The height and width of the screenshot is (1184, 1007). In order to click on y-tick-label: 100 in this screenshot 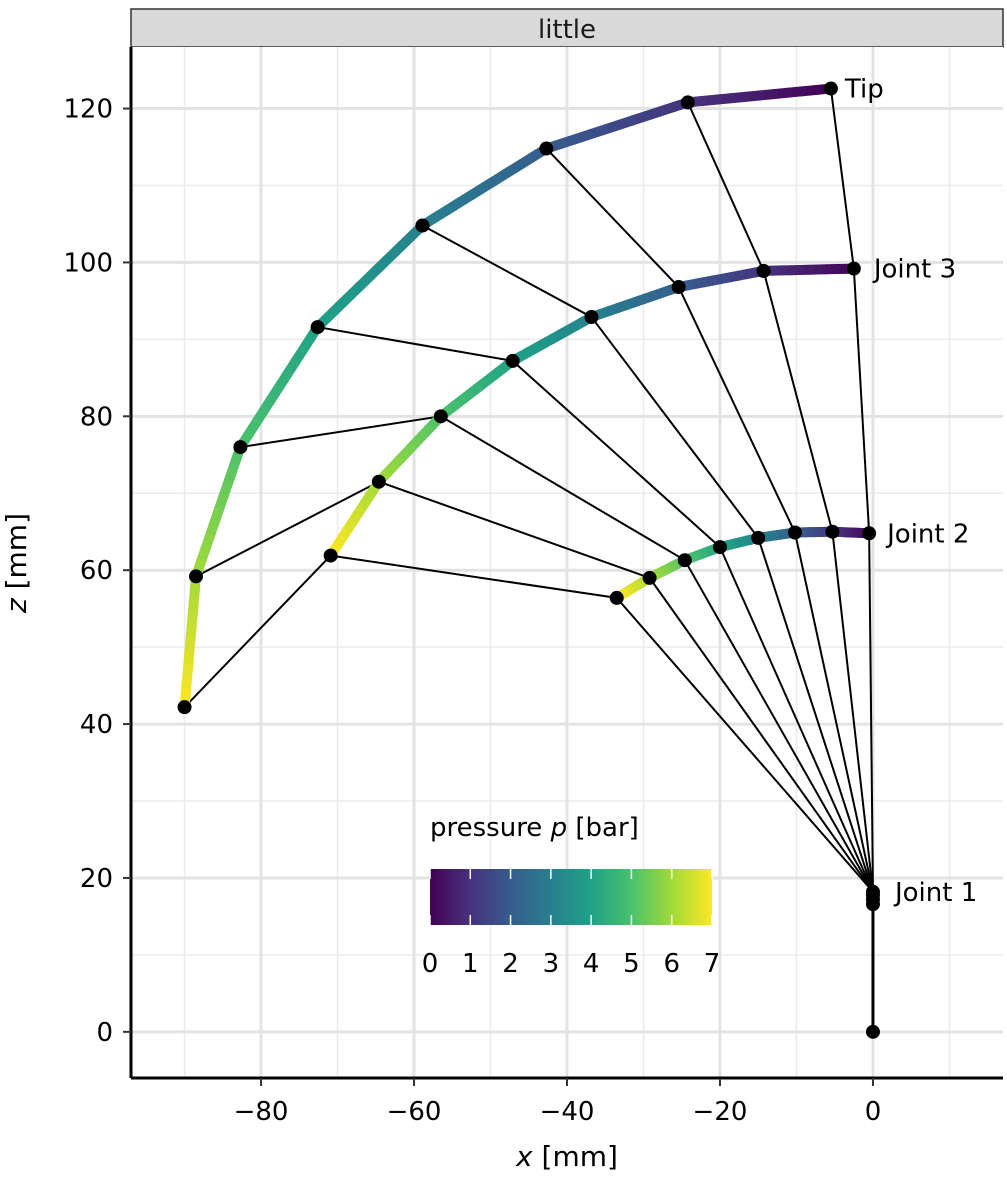, I will do `click(88, 263)`.